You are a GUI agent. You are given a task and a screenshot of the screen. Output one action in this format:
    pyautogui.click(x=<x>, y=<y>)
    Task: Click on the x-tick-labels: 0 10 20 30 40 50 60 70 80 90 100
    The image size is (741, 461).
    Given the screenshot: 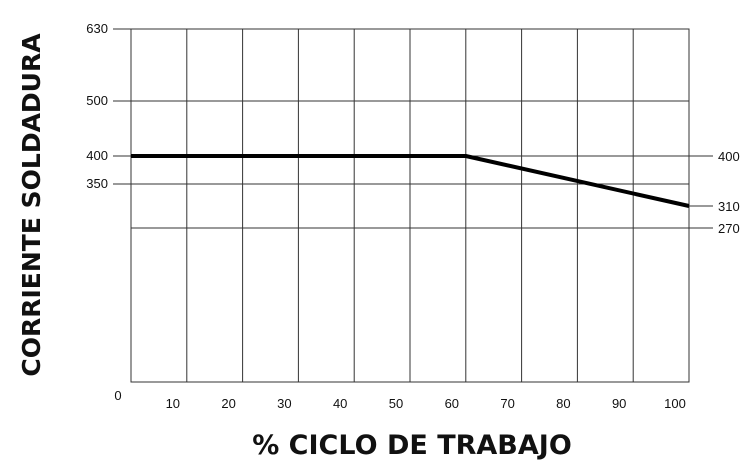 What is the action you would take?
    pyautogui.click(x=399, y=399)
    